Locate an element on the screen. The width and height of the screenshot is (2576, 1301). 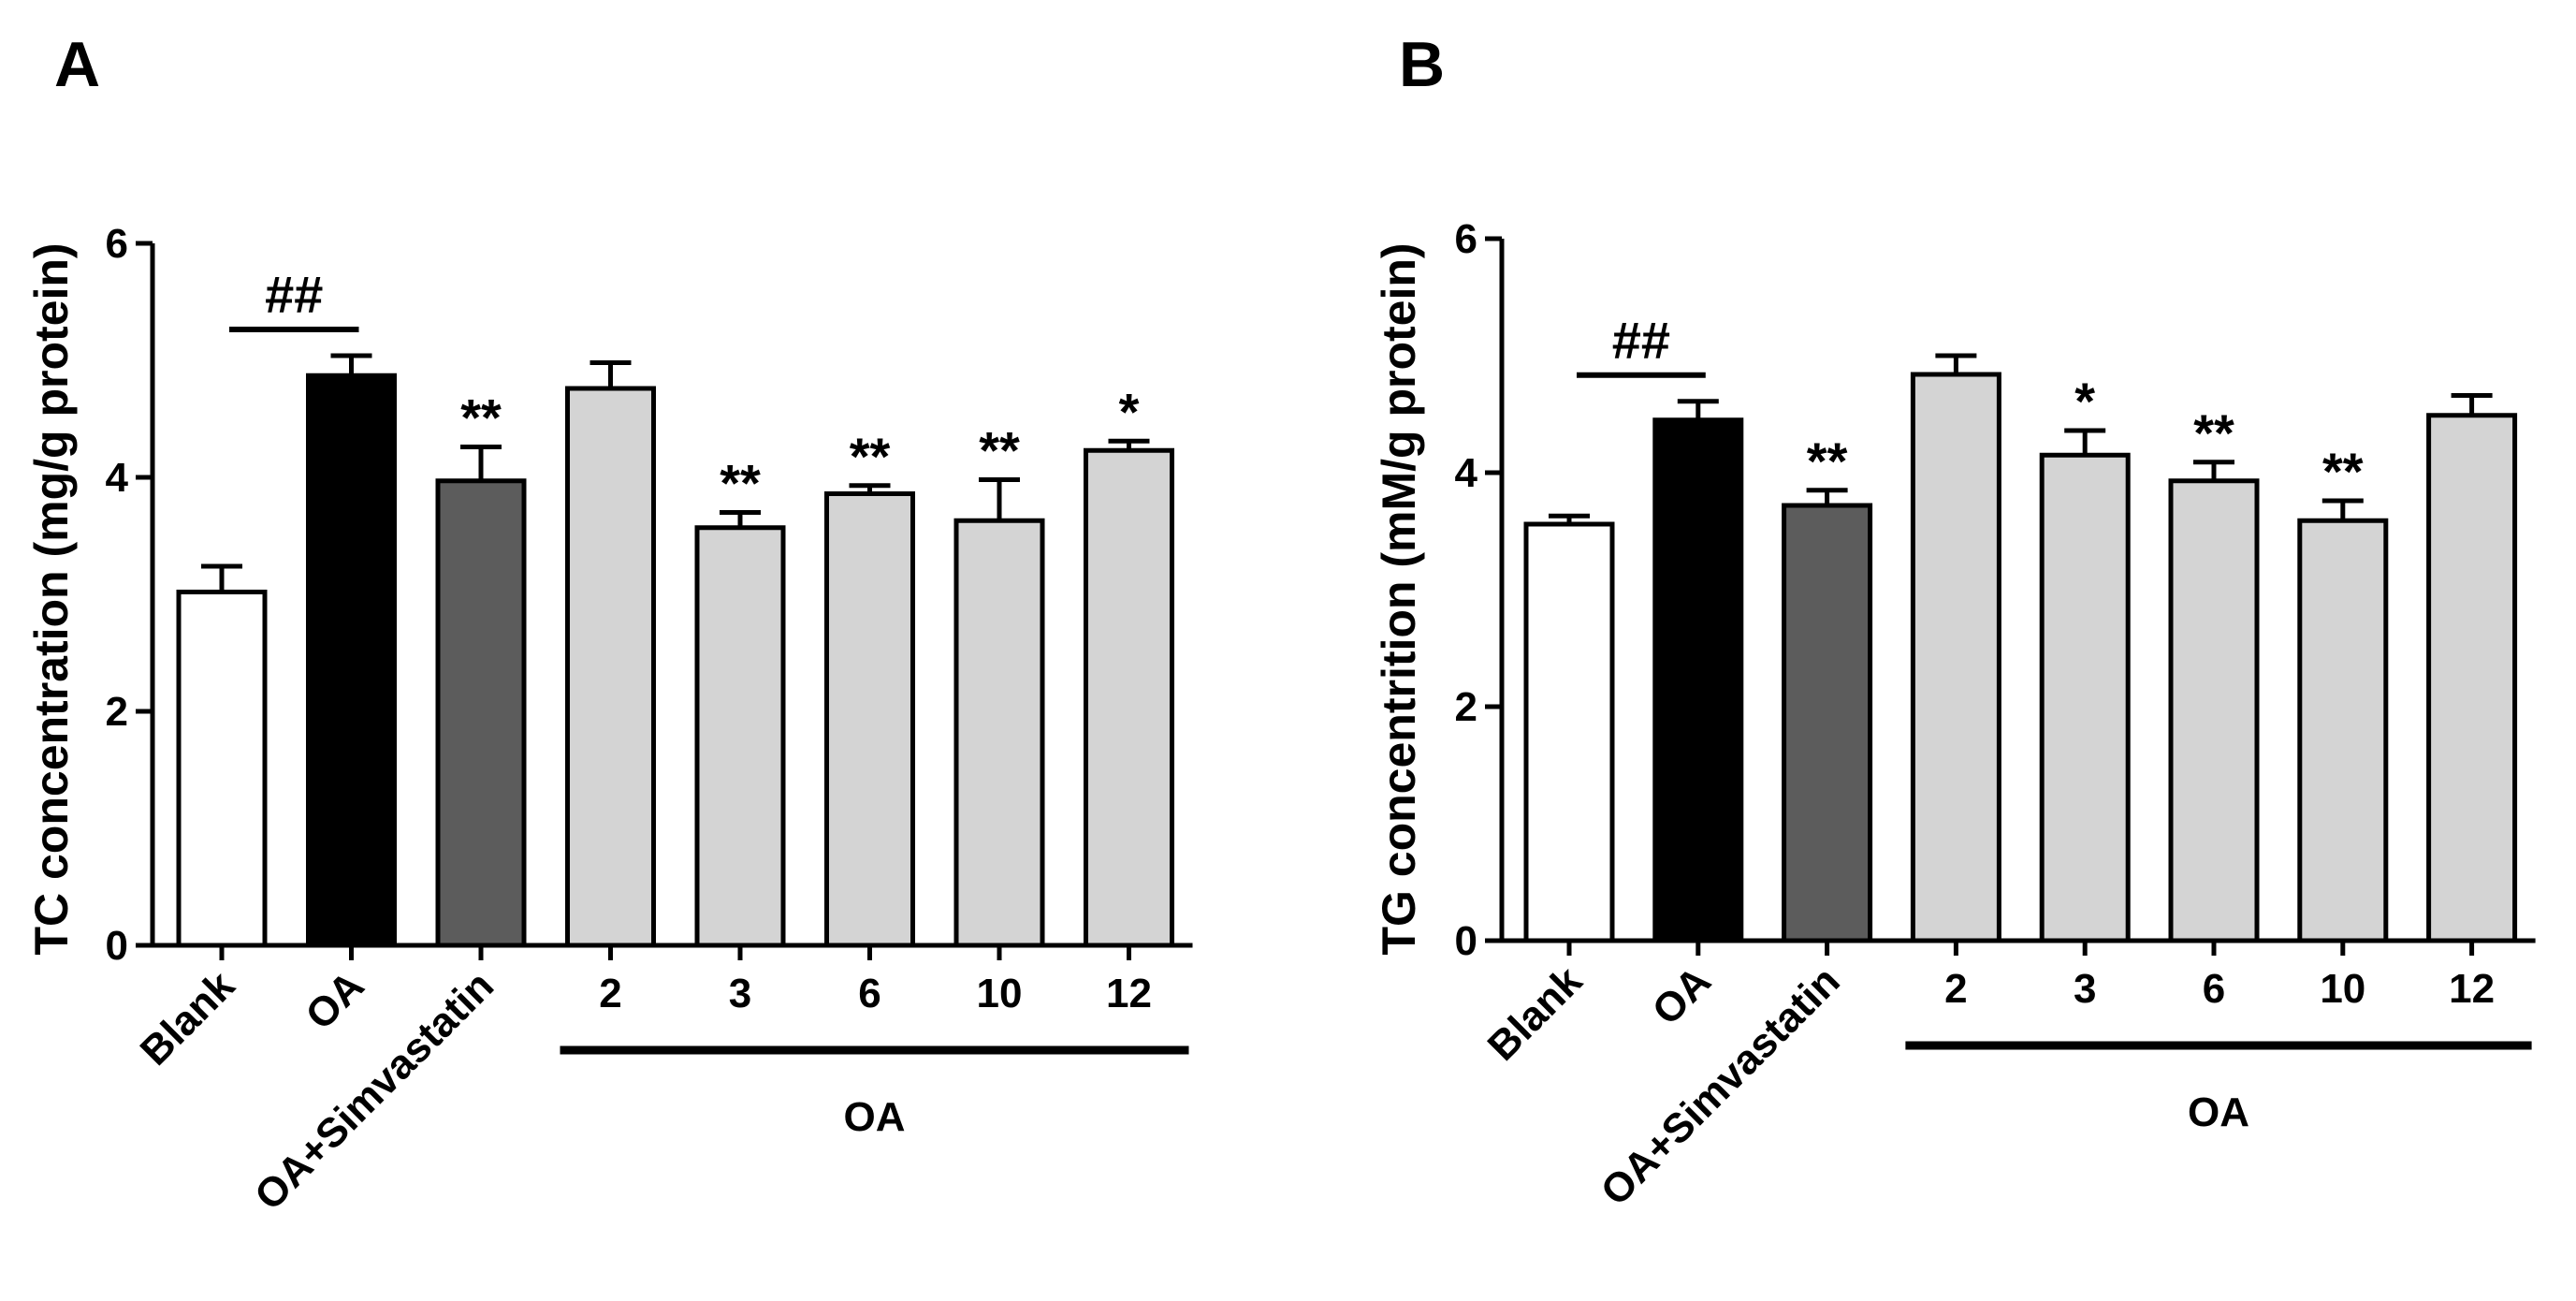
panel-letter: A is located at coordinates (77, 64).